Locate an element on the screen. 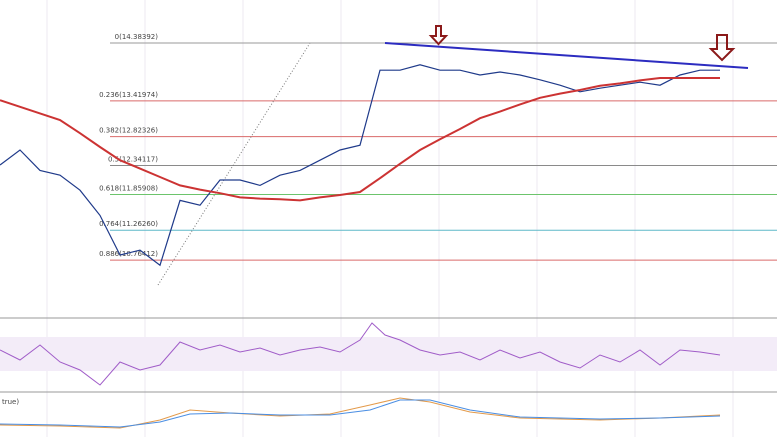  fib-label: 0(14.38392) is located at coordinates (137, 37).